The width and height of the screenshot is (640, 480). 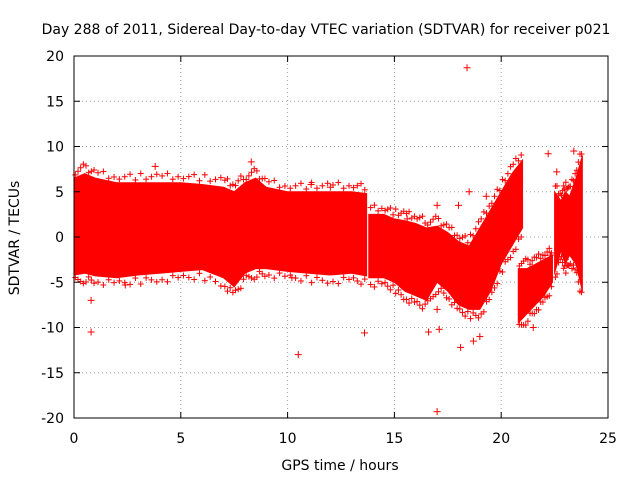 What do you see at coordinates (288, 439) in the screenshot?
I see `x-tick-label: 10` at bounding box center [288, 439].